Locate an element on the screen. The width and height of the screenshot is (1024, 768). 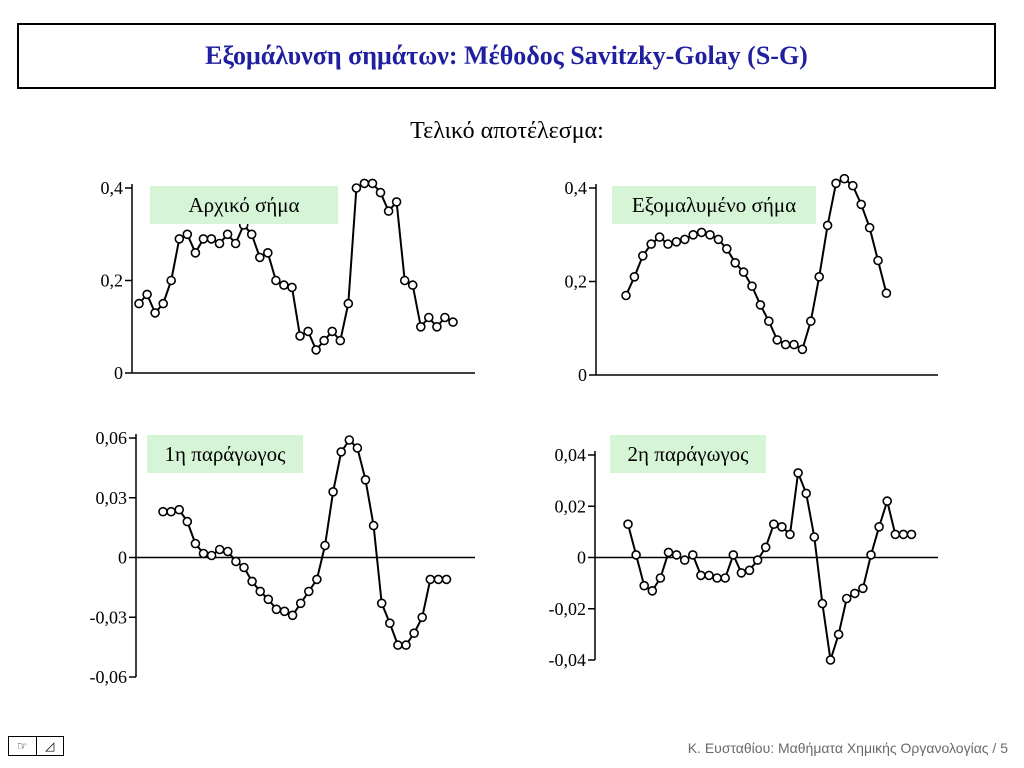
chart-1-label-box is located at coordinates (244, 205).